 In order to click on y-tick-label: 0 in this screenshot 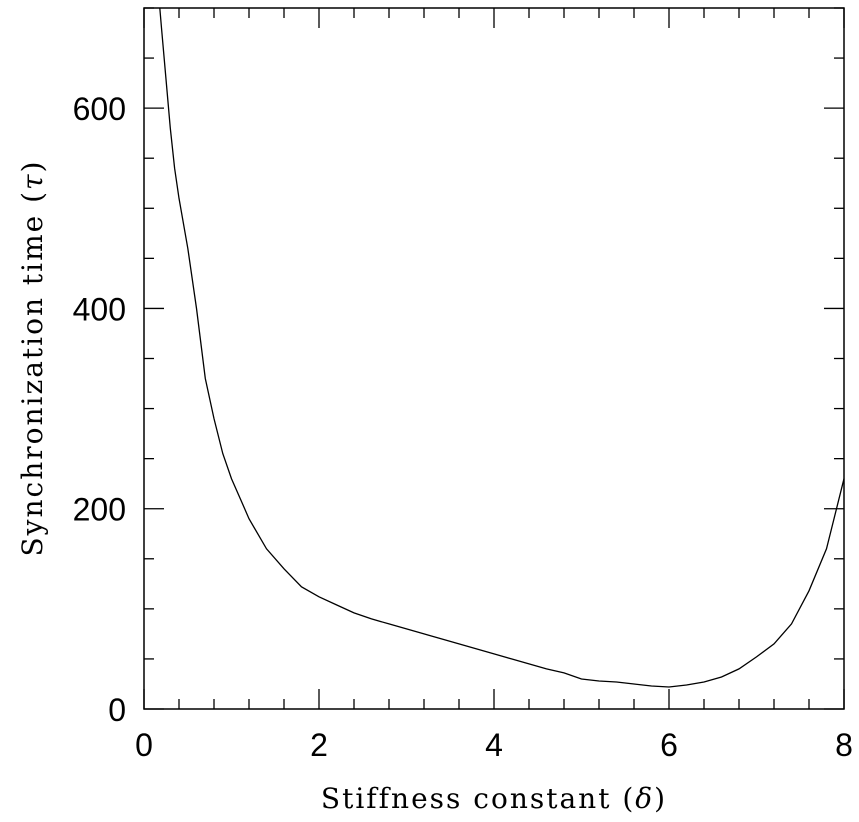, I will do `click(117, 710)`.